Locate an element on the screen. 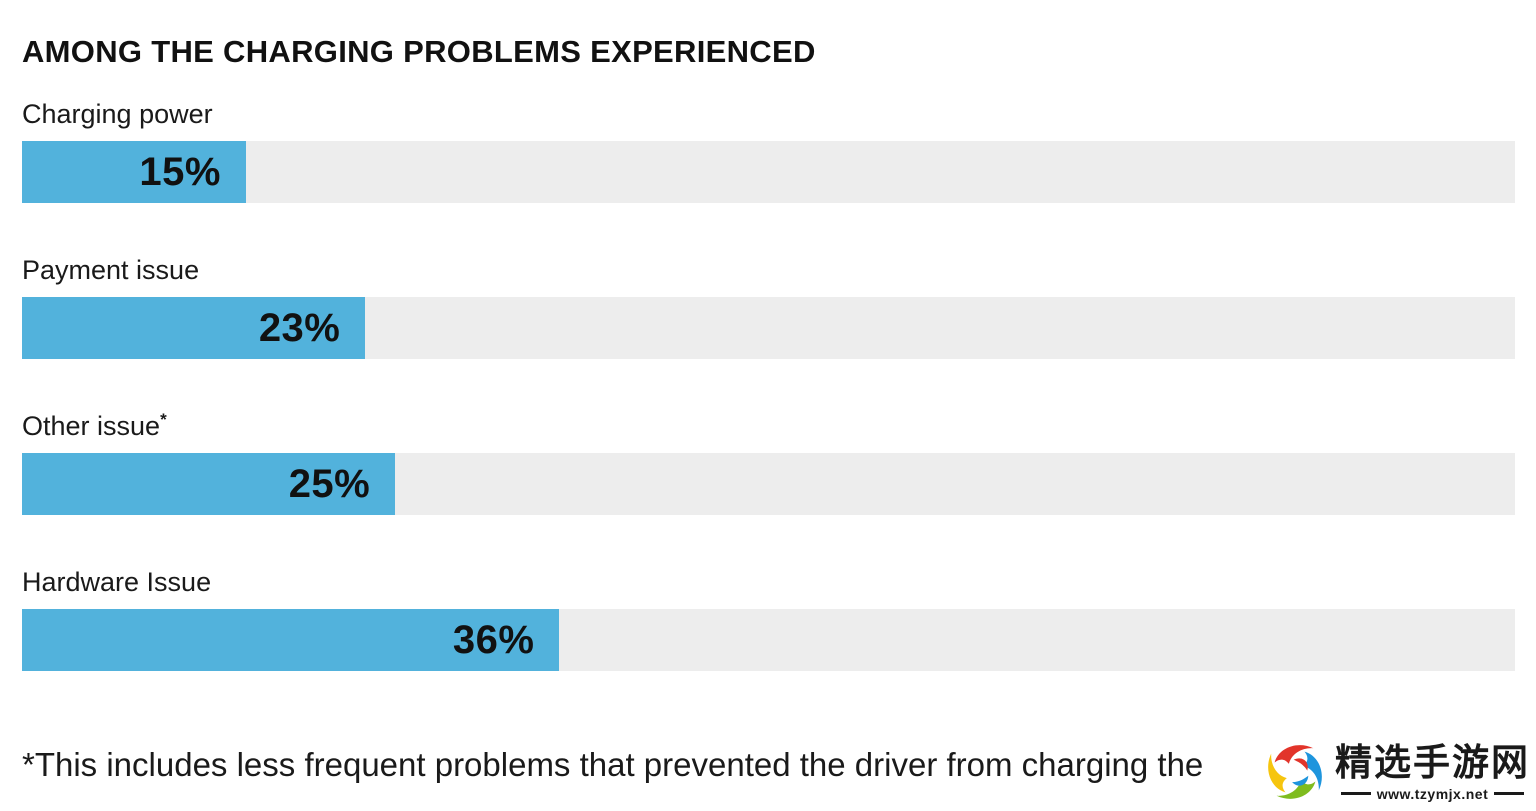 The width and height of the screenshot is (1536, 811). bar-value-label: 36% is located at coordinates (493, 639).